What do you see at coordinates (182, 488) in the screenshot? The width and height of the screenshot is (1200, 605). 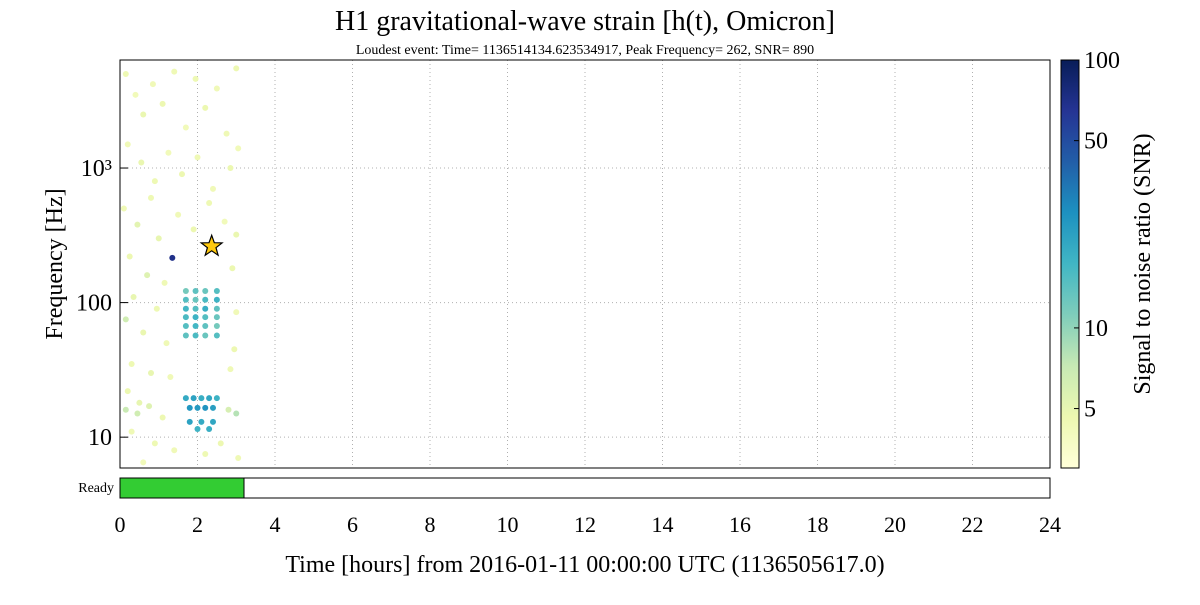 I see `segment` at bounding box center [182, 488].